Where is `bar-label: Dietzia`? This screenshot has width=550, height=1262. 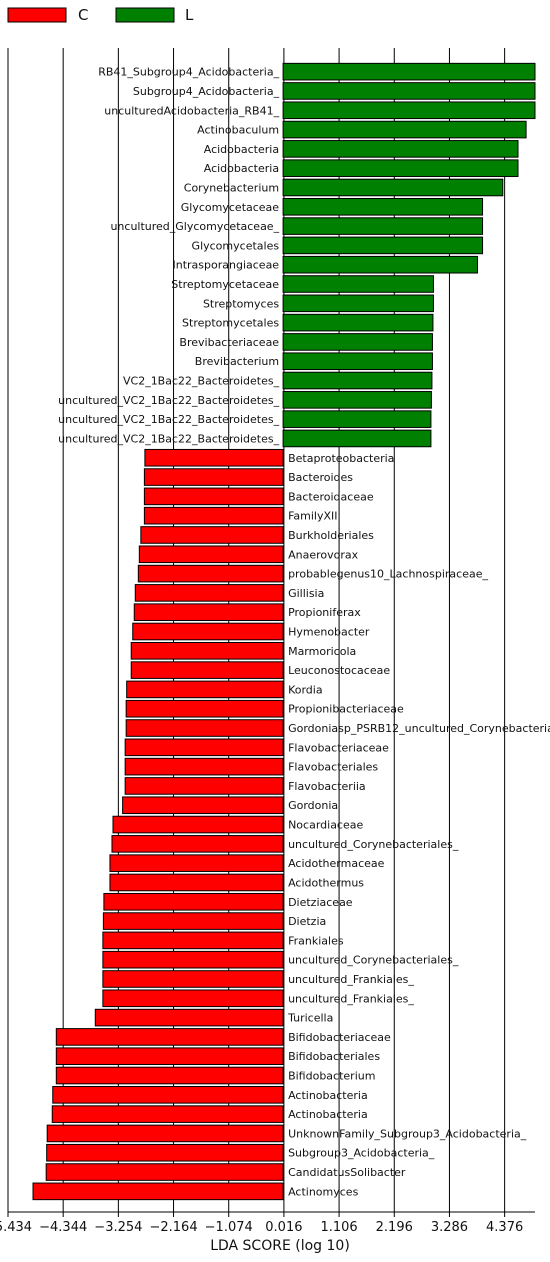 bar-label: Dietzia is located at coordinates (307, 921).